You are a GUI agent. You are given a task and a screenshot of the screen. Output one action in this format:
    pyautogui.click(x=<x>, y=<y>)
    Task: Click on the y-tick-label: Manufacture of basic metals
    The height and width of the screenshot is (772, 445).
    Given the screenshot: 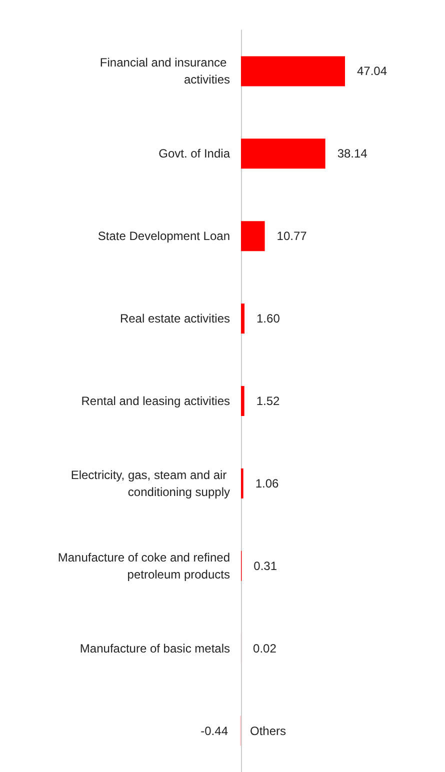 What is the action you would take?
    pyautogui.click(x=155, y=648)
    